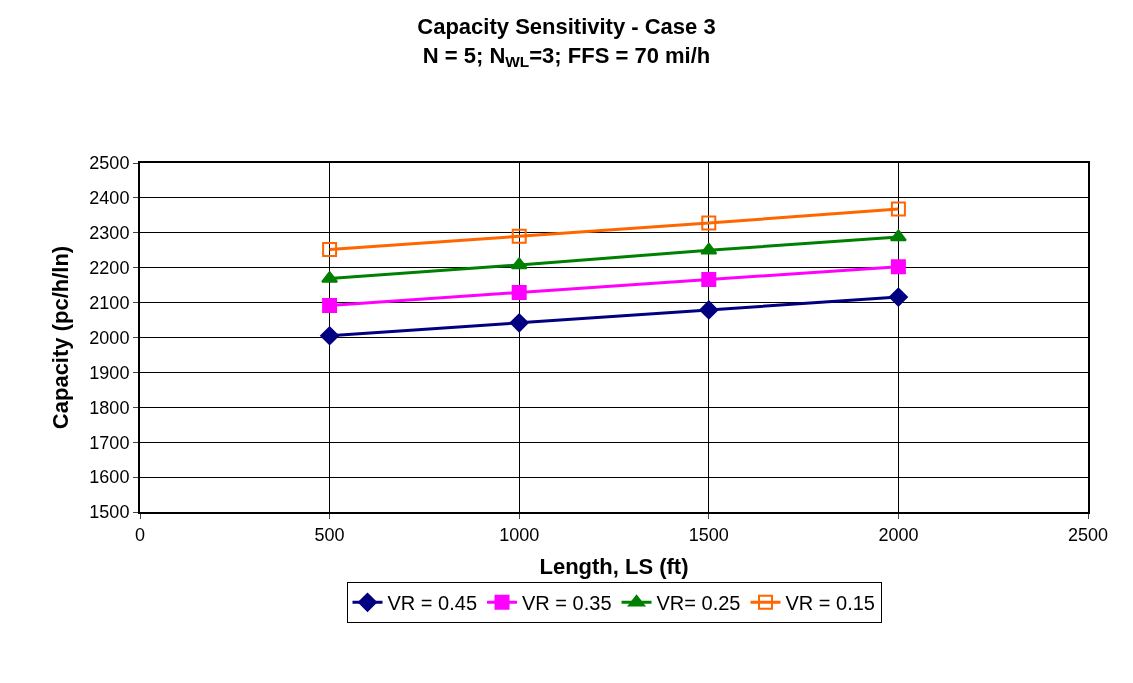 Image resolution: width=1133 pixels, height=683 pixels. What do you see at coordinates (109, 302) in the screenshot?
I see `y-tick-label: 2100` at bounding box center [109, 302].